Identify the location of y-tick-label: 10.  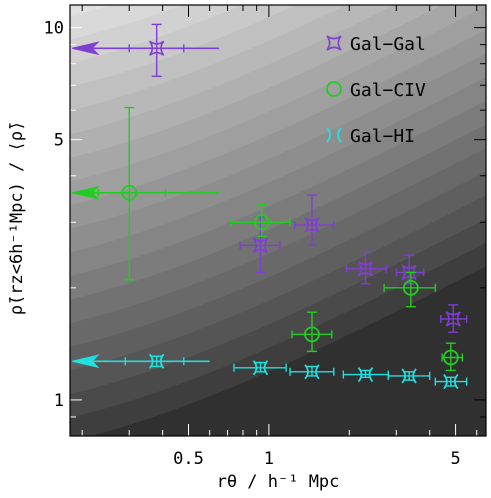
(54, 29).